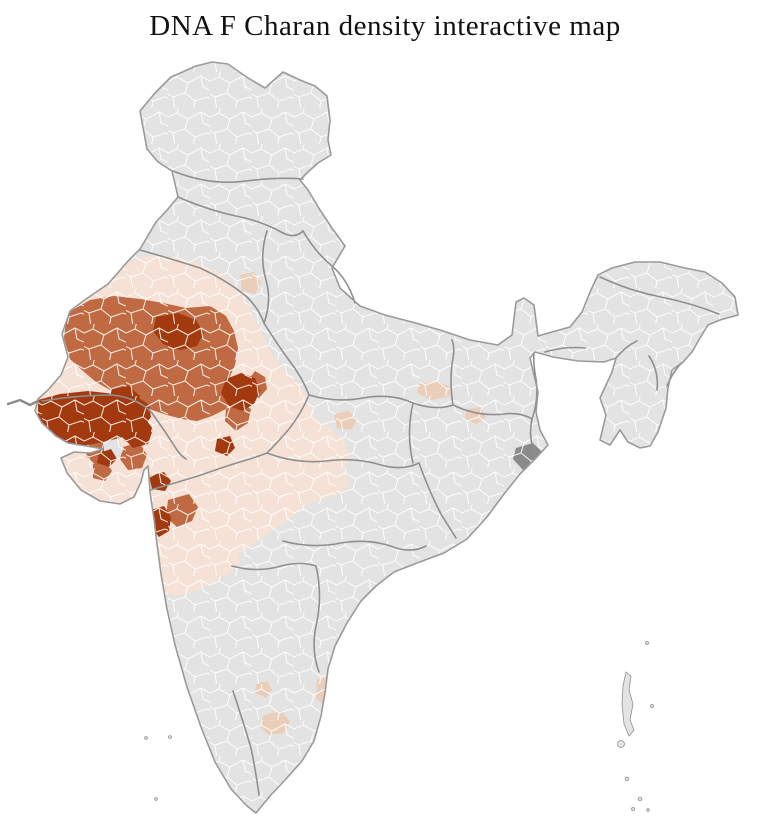  What do you see at coordinates (23, 402) in the screenshot?
I see `rann-creek-line` at bounding box center [23, 402].